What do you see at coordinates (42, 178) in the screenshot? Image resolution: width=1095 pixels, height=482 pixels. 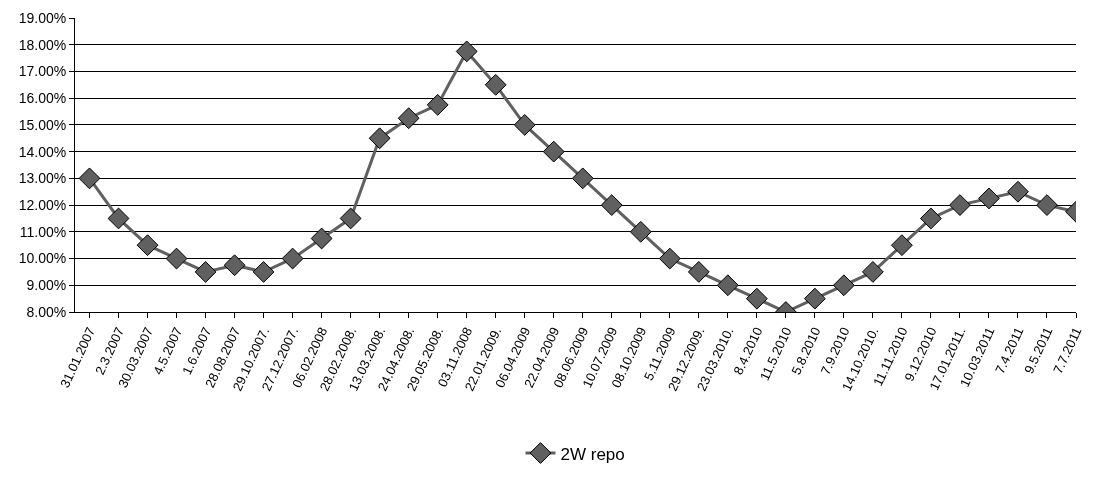 I see `y-tick-label: 13.00%` at bounding box center [42, 178].